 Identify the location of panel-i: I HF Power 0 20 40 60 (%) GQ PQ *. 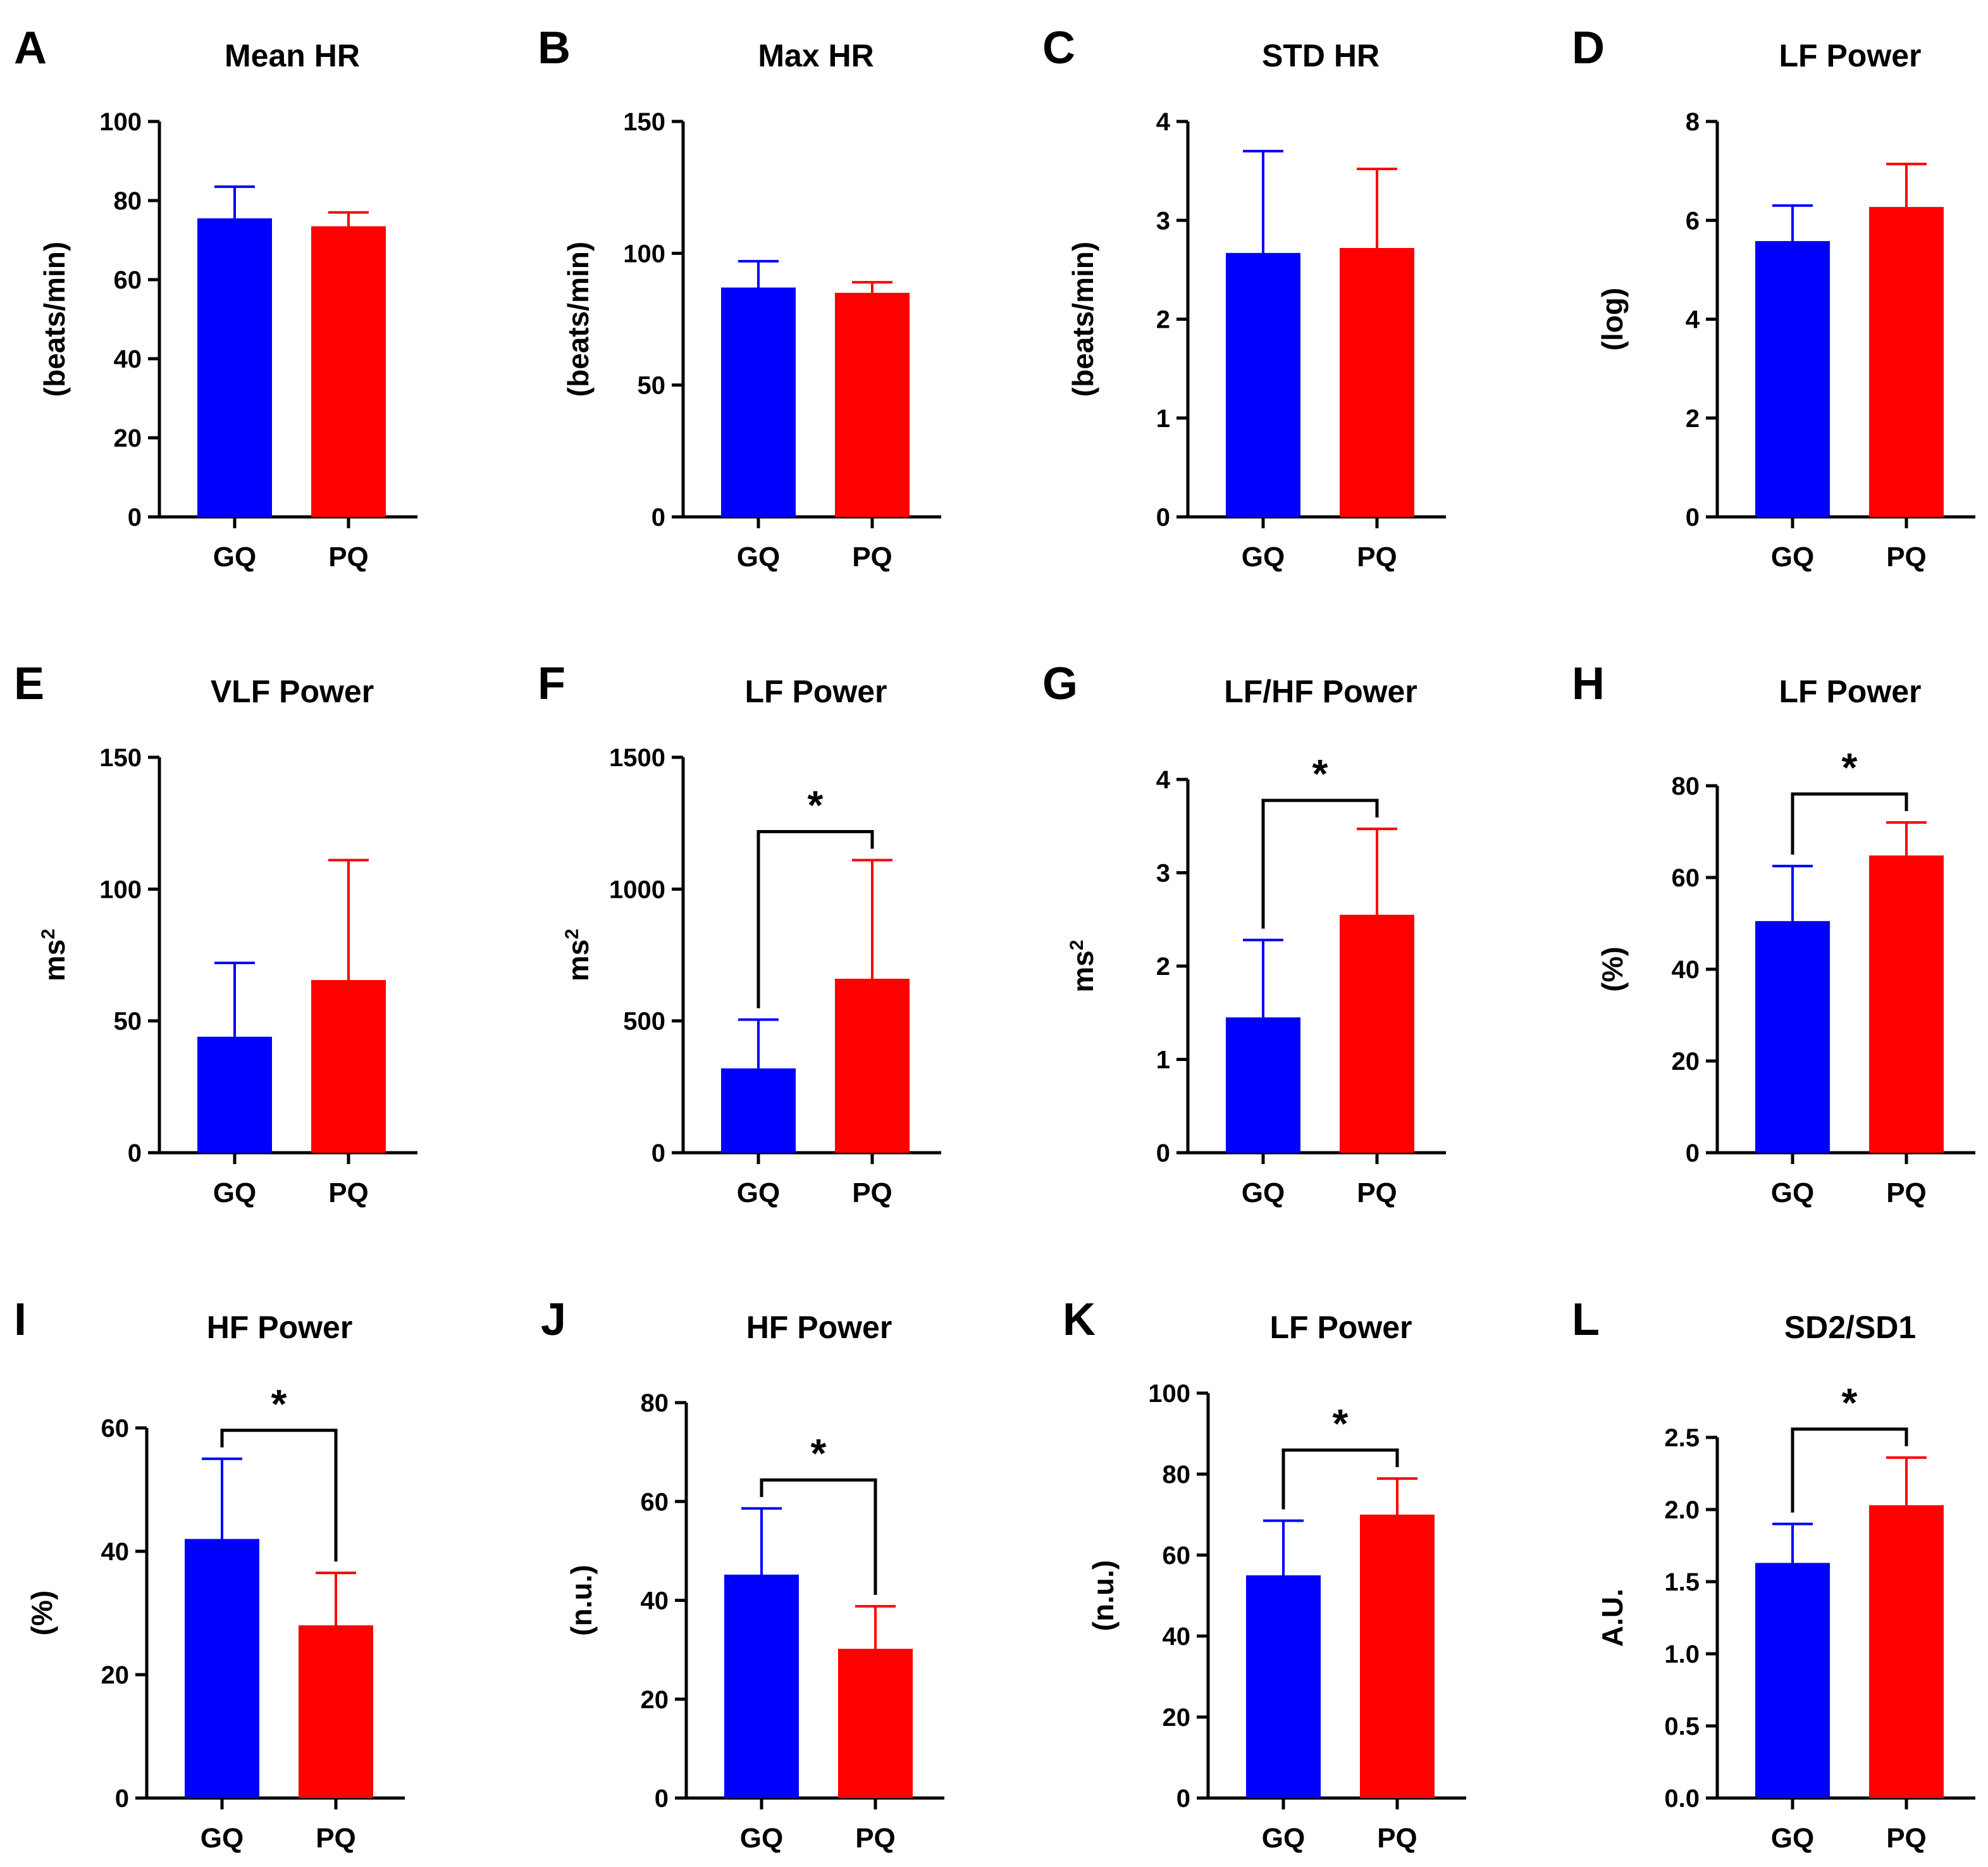
(209, 1574).